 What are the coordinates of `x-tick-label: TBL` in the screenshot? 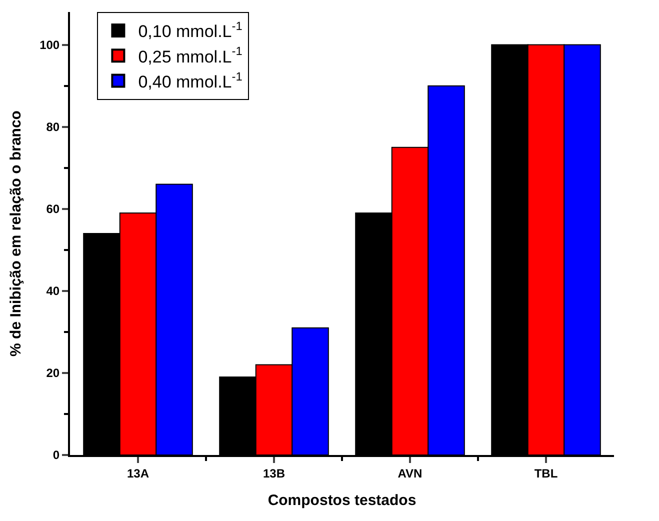 It's located at (546, 473).